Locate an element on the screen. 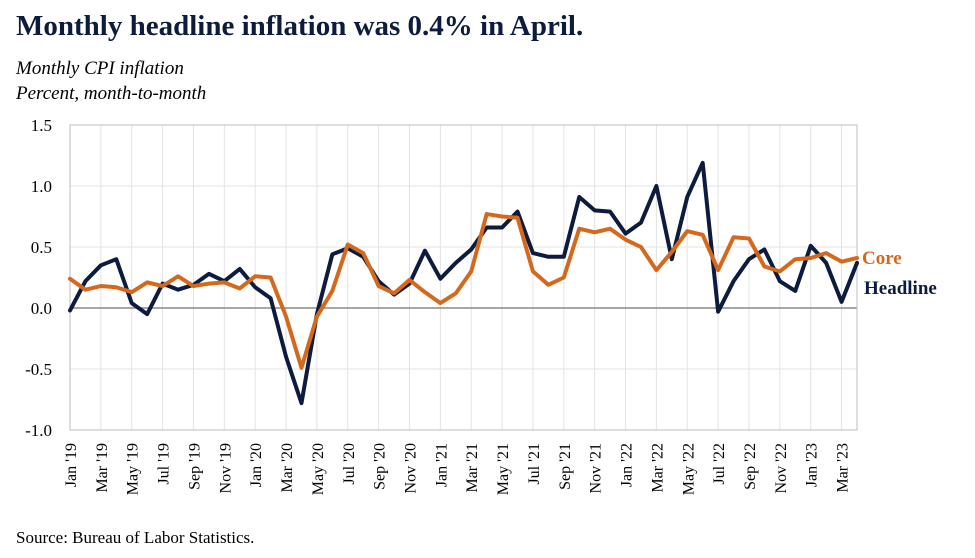 The image size is (975, 558). x-tick-label: May '22 is located at coordinates (688, 469).